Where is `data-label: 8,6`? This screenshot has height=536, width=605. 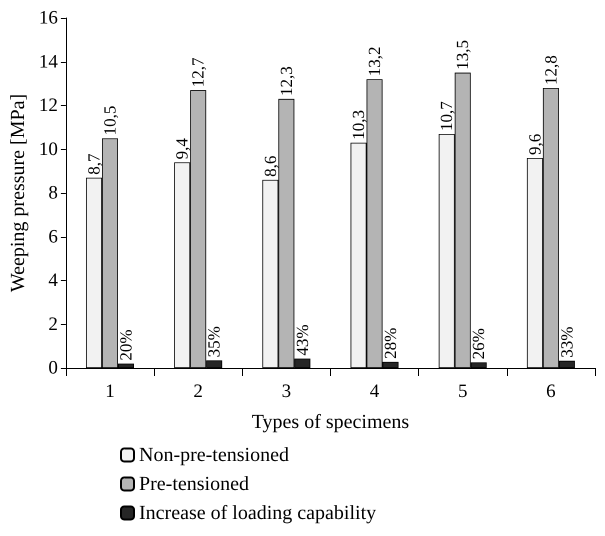
data-label: 8,6 is located at coordinates (270, 166).